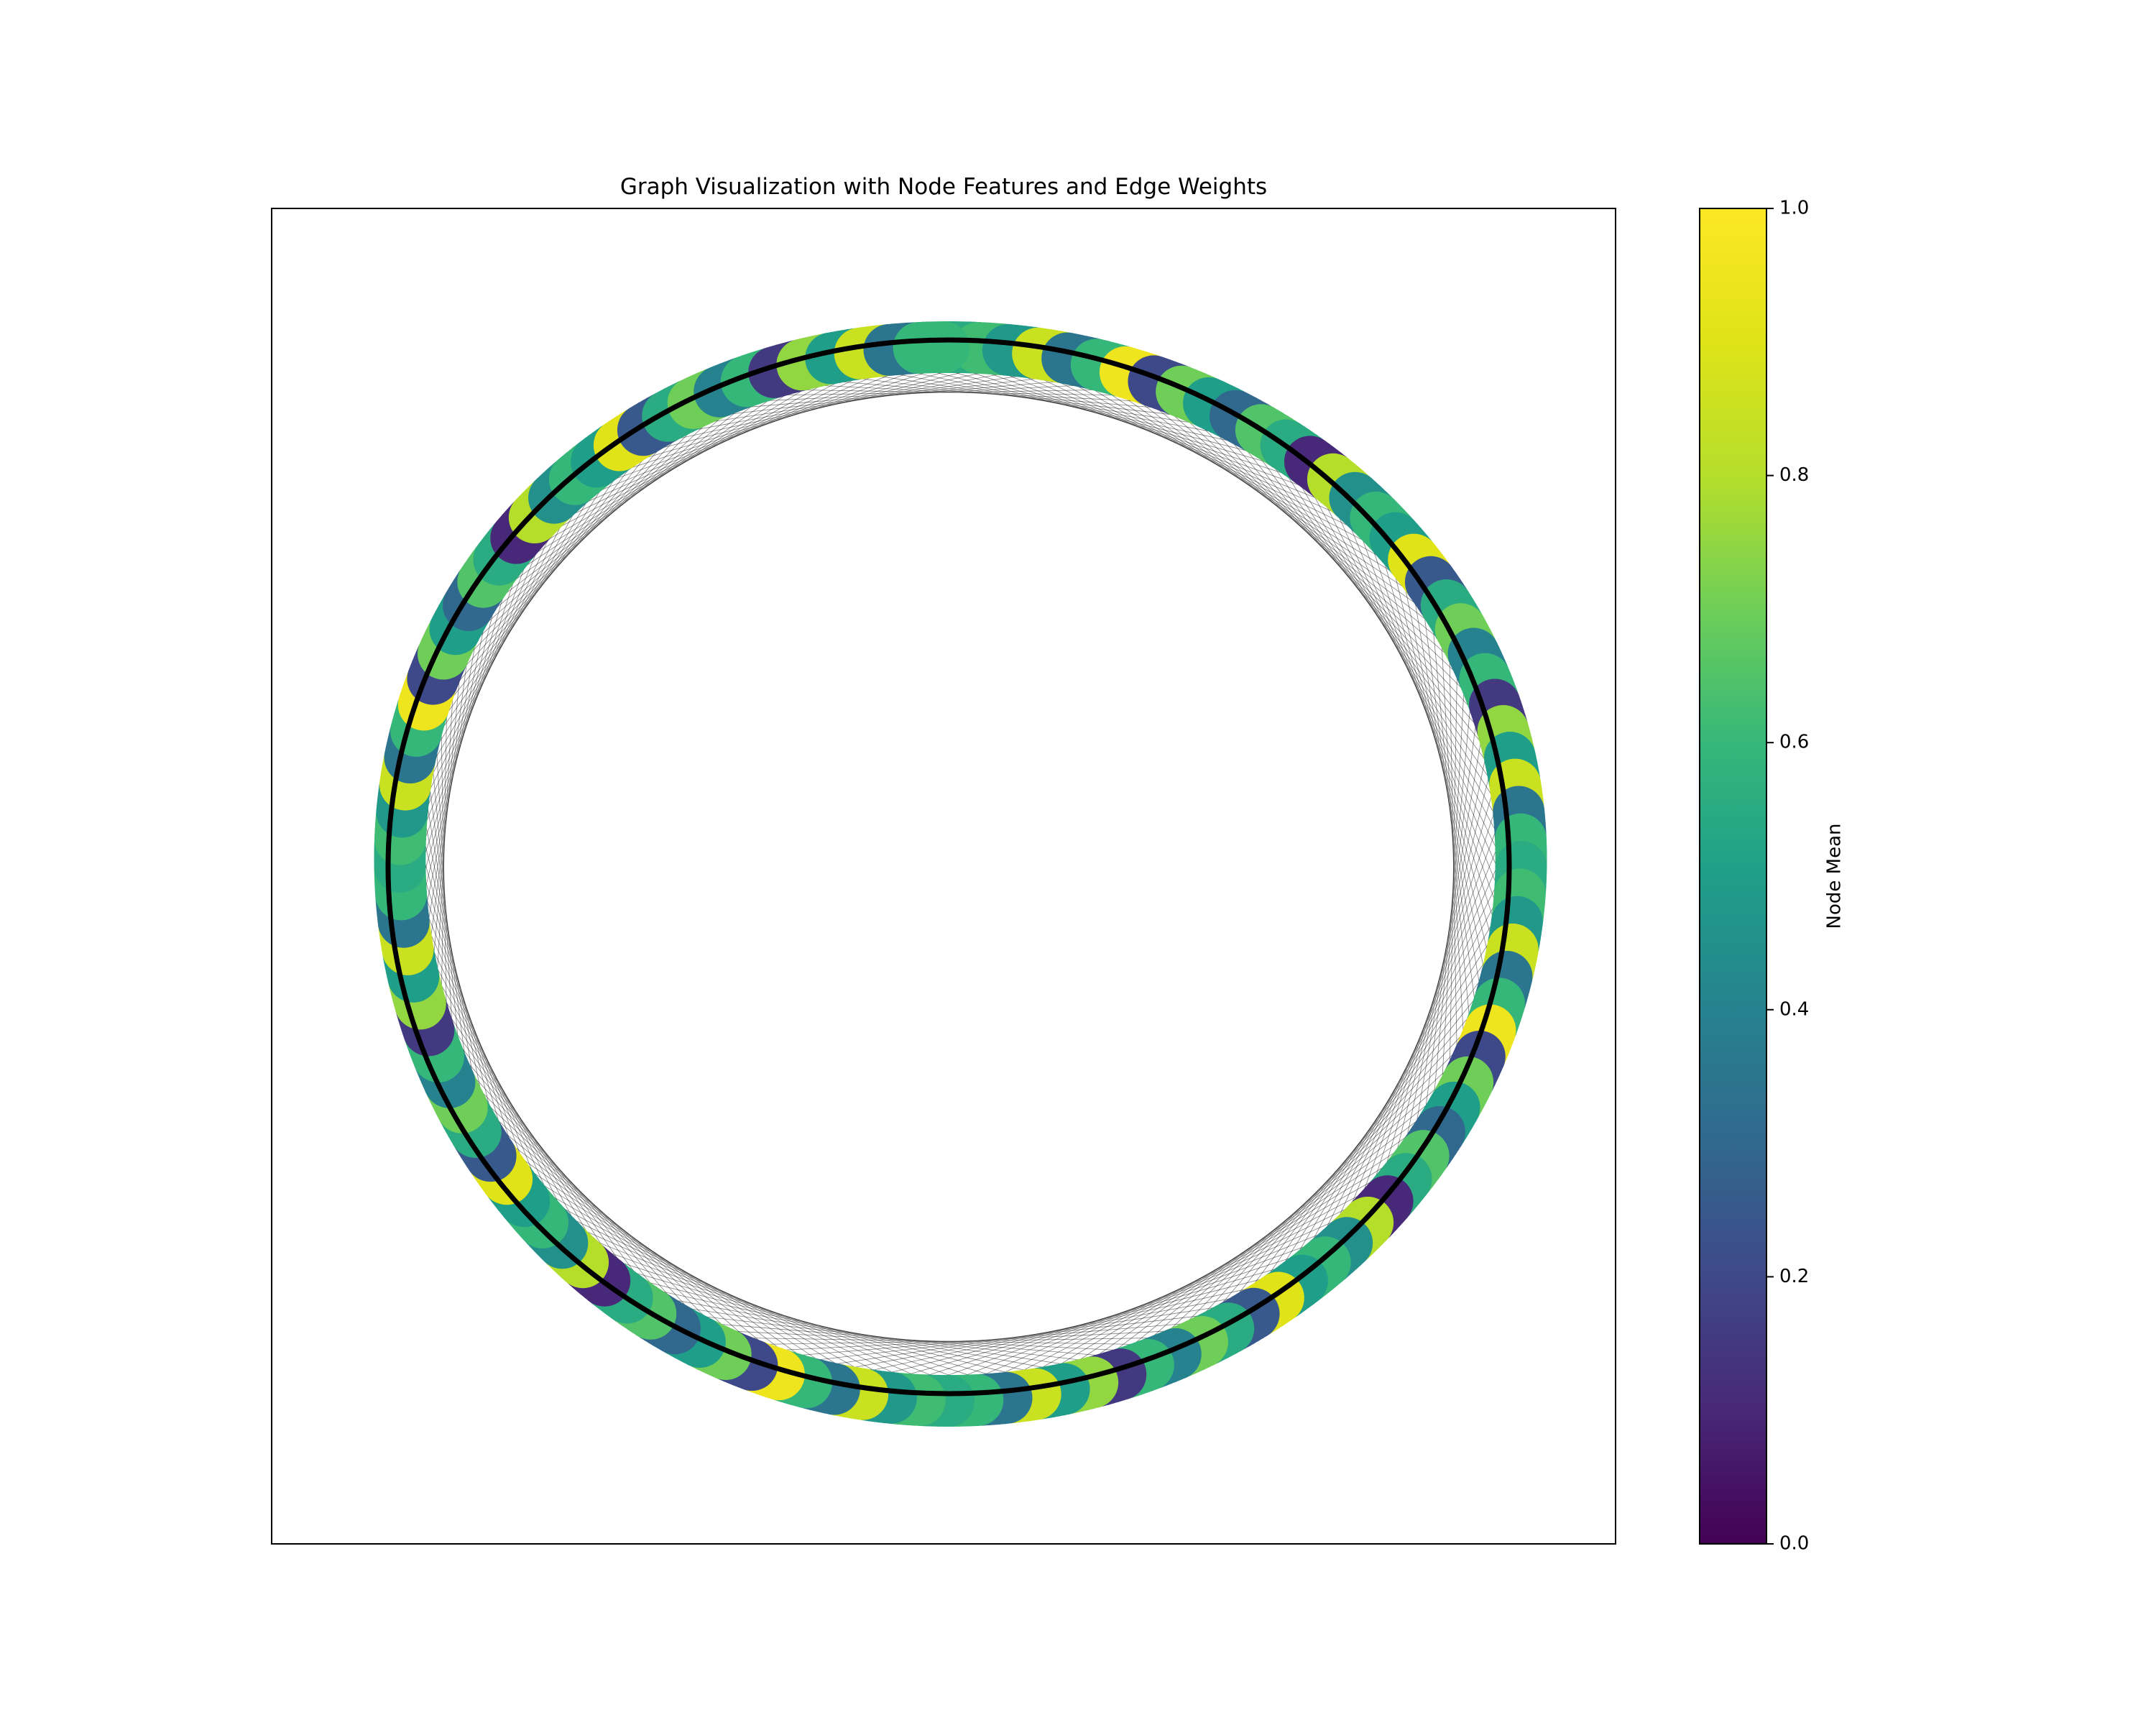 The width and height of the screenshot is (2156, 1725). Describe the element at coordinates (1794, 208) in the screenshot. I see `colorbar-tick-label: 1.0` at that location.